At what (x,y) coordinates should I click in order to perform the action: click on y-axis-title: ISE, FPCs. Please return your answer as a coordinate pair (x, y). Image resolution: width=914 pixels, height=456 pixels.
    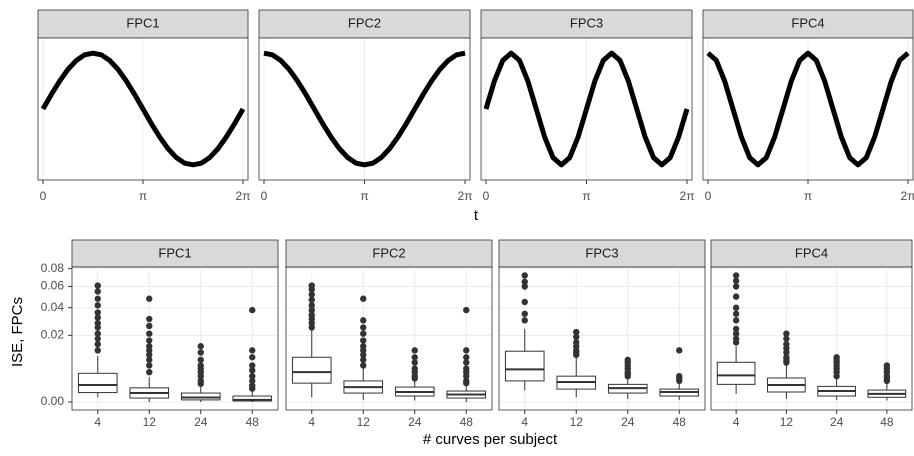
    Looking at the image, I should click on (17, 332).